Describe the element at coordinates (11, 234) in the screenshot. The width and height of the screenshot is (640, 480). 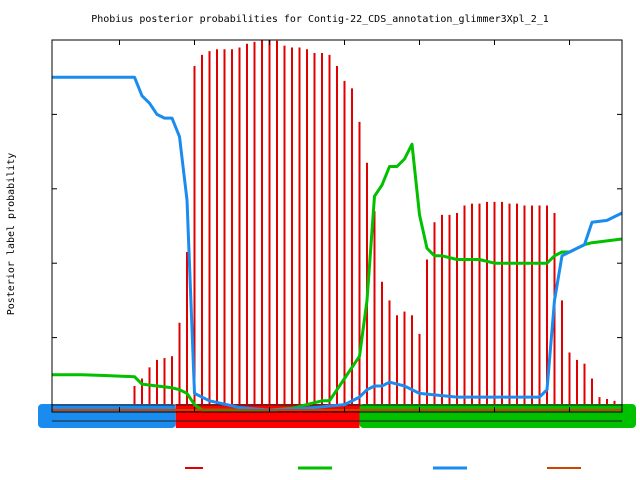
I see `y-axis-label: Posterior label probability` at that location.